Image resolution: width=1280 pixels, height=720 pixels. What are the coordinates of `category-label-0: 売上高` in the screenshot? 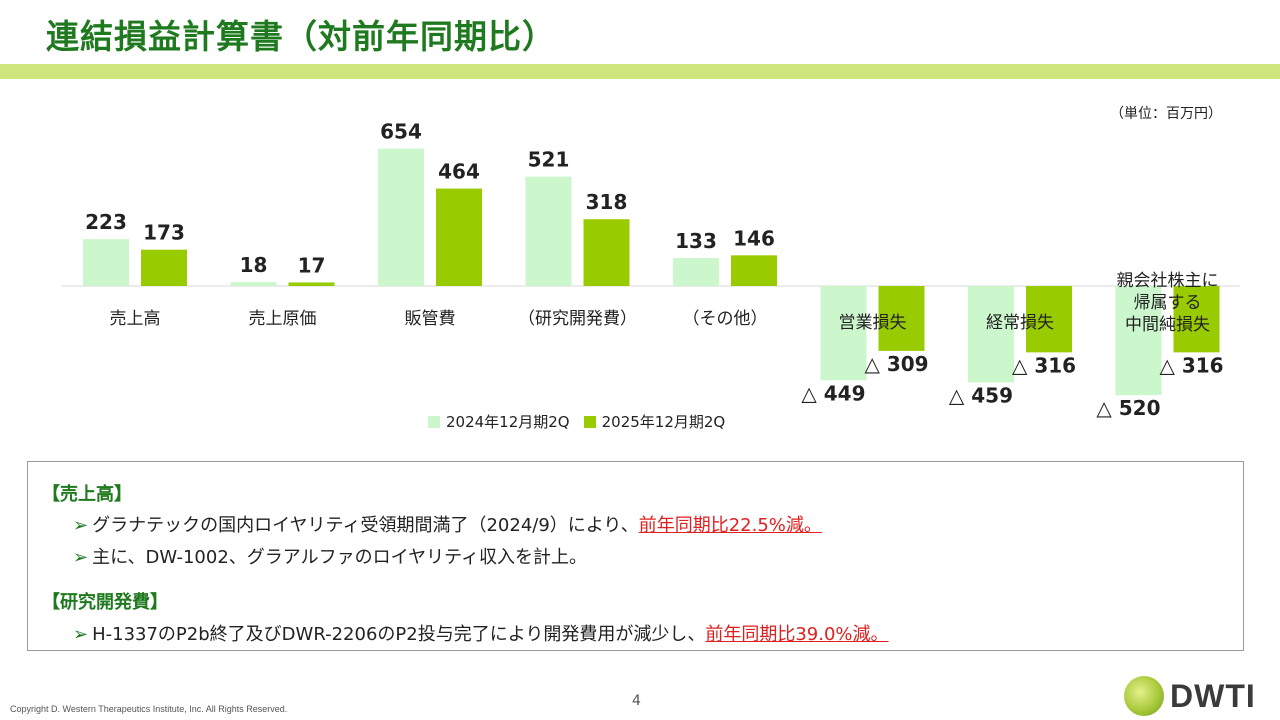 It's located at (135, 319).